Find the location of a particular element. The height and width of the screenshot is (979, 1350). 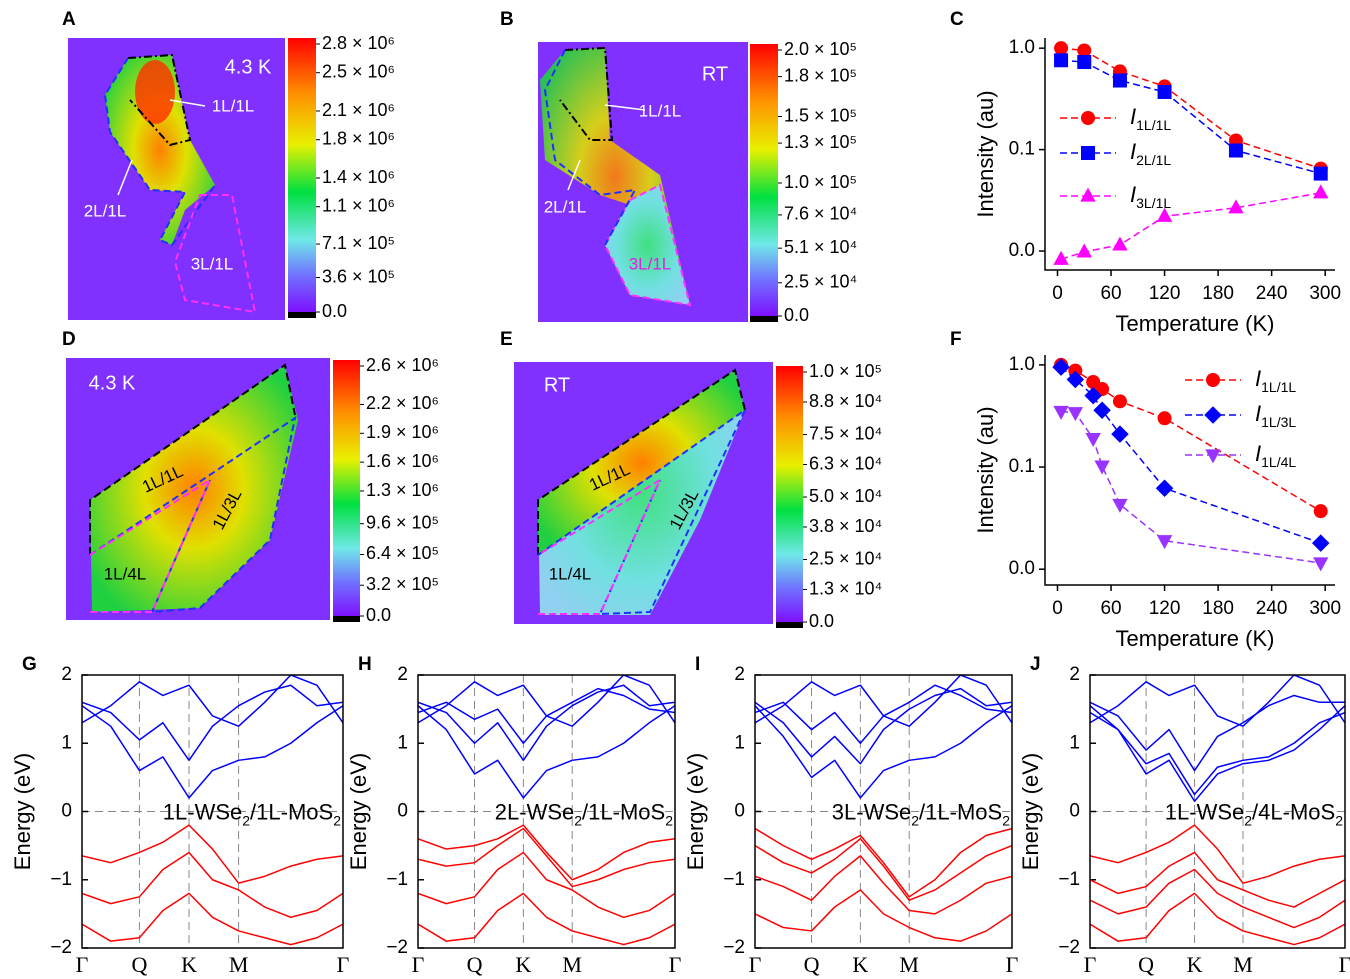

x-tick-label: 240 is located at coordinates (1272, 293).